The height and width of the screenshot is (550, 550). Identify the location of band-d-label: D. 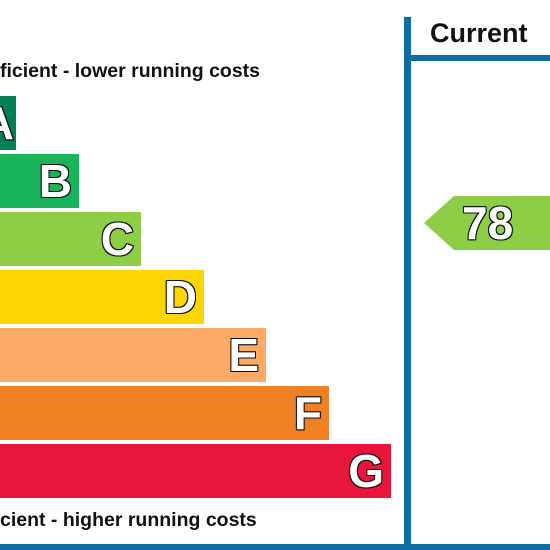
(180, 297).